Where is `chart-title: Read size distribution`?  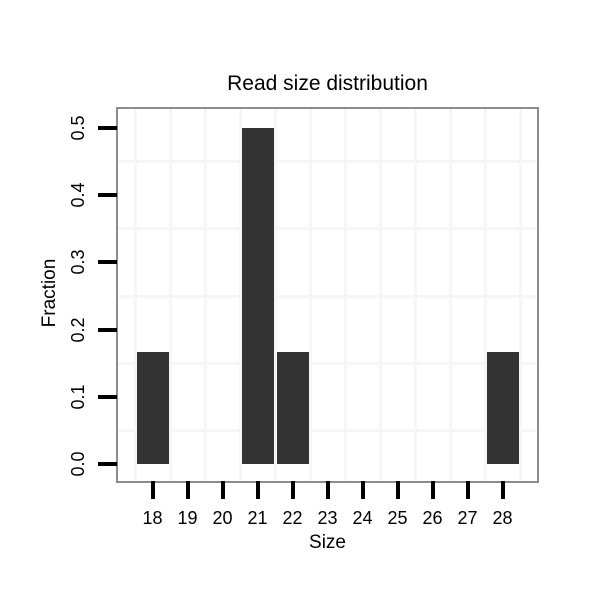
chart-title: Read size distribution is located at coordinates (327, 83).